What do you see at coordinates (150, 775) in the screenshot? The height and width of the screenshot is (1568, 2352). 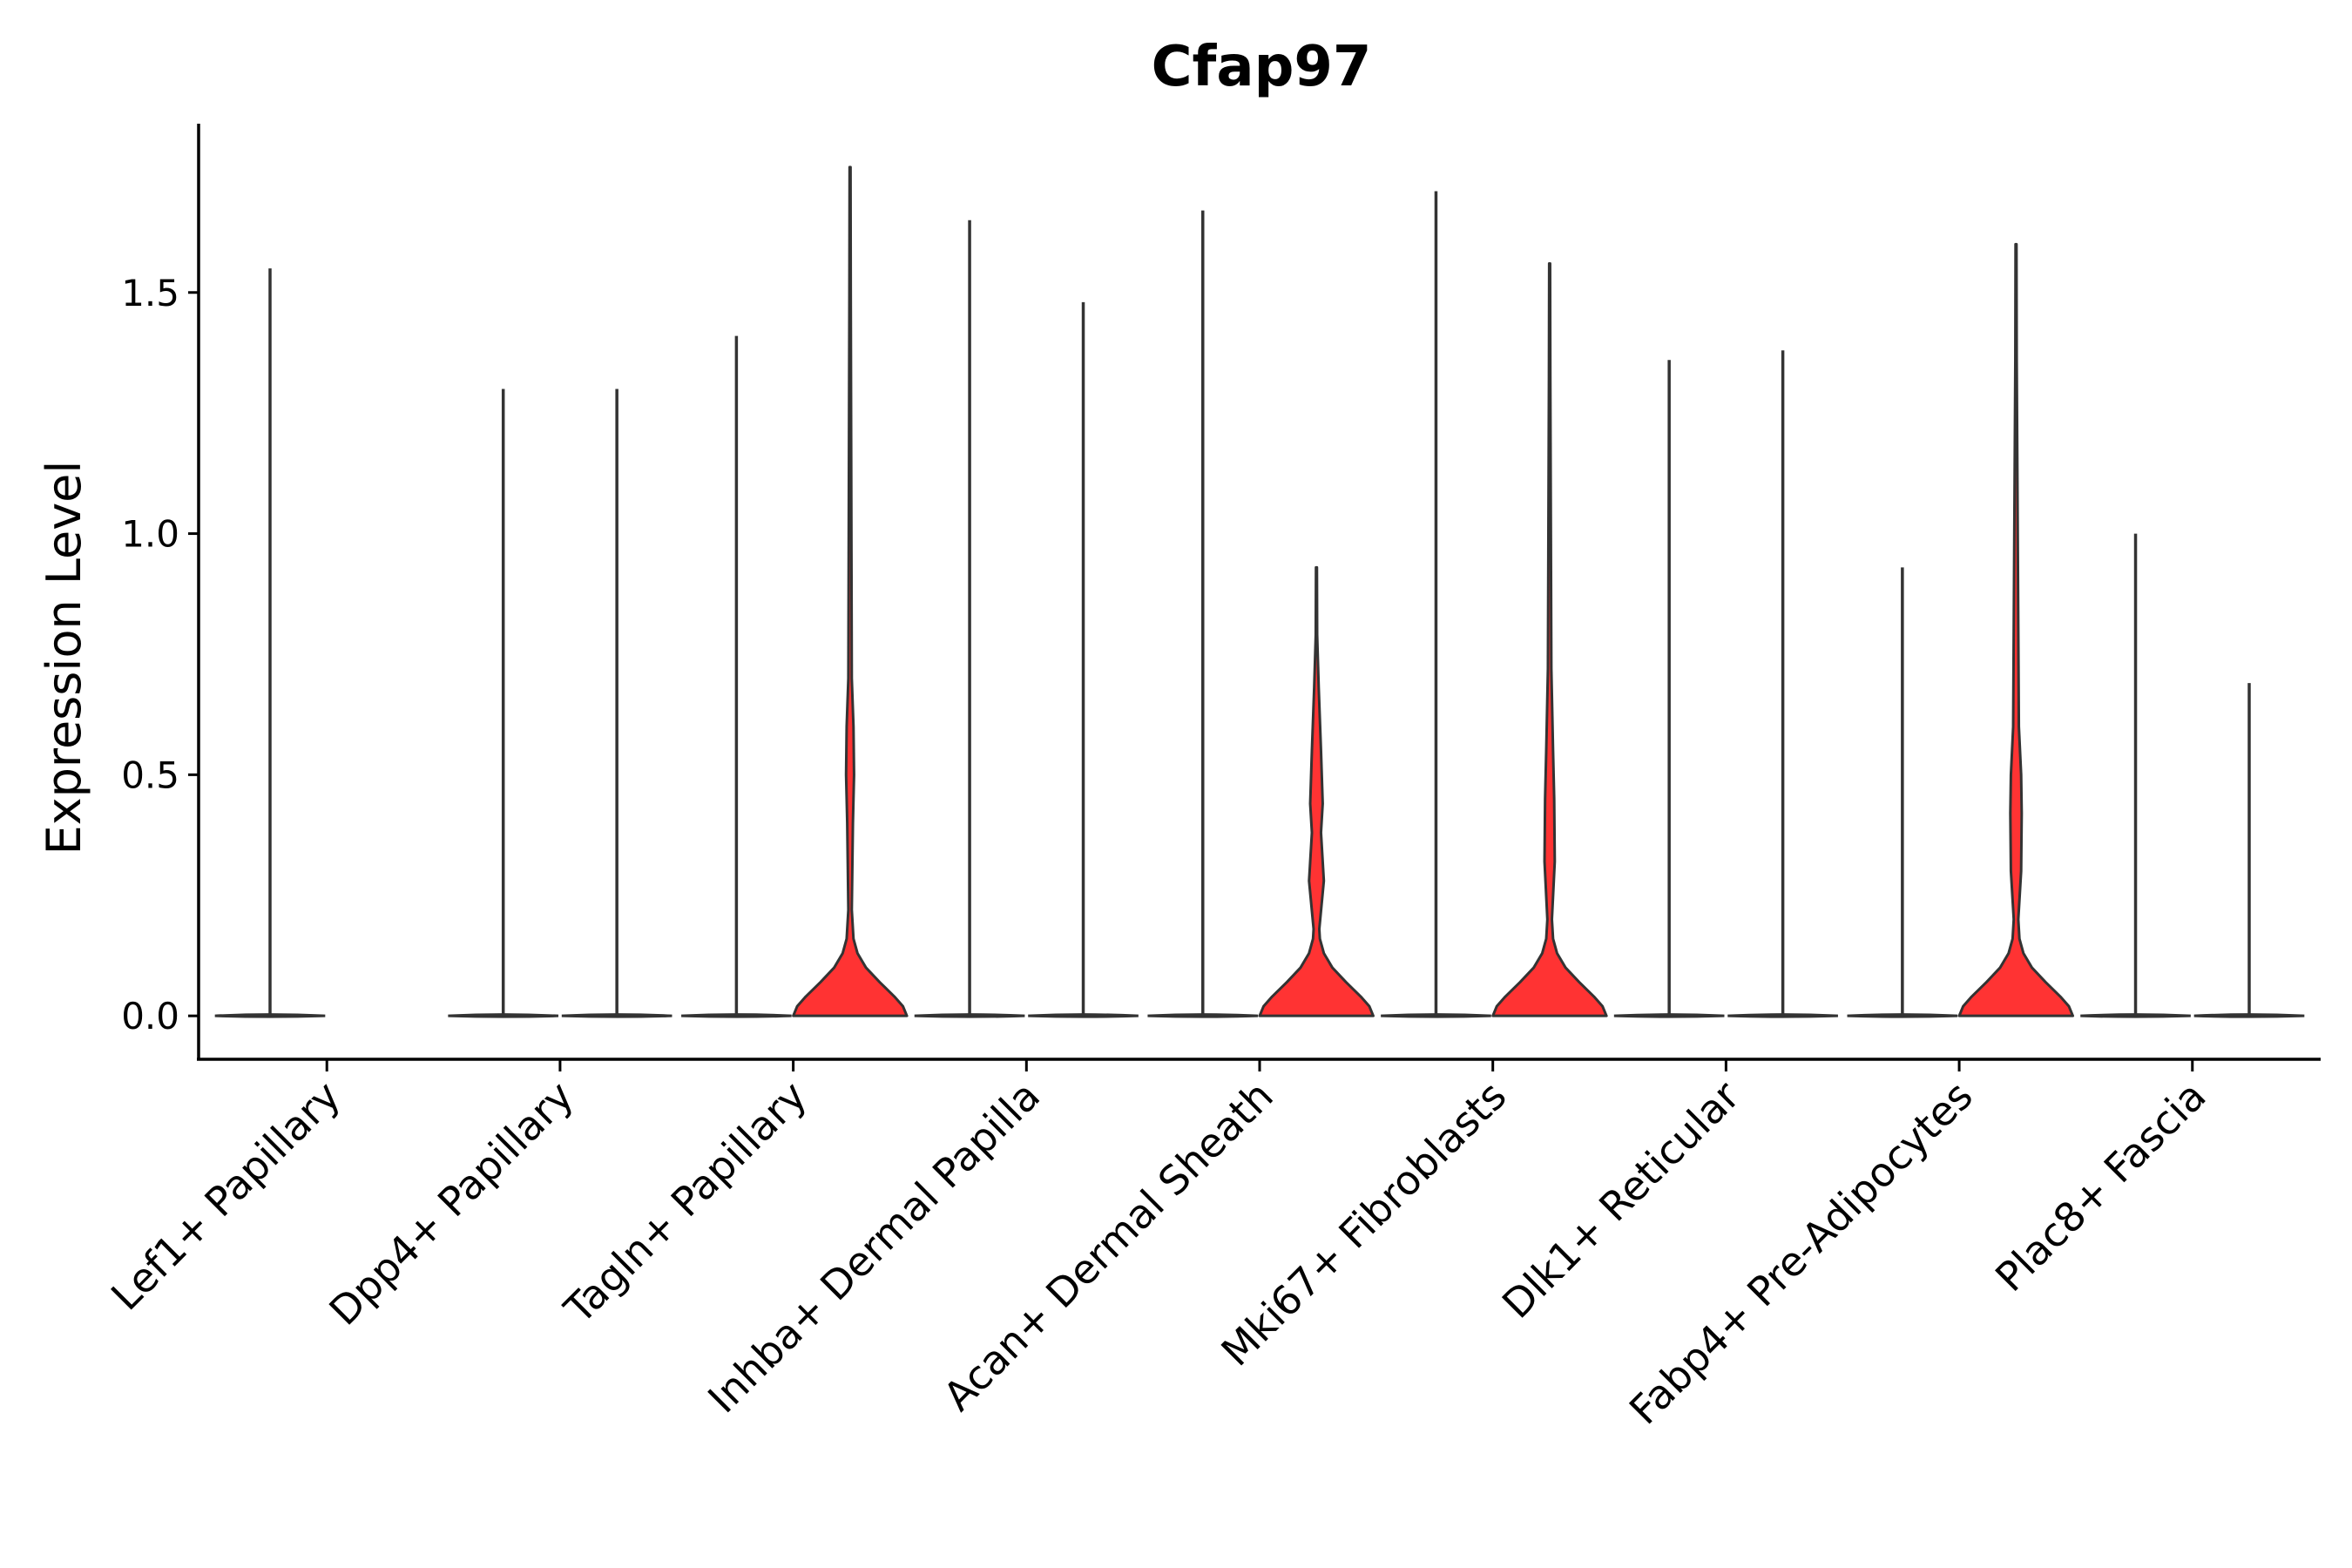 I see `y-tick-label: 0.5` at bounding box center [150, 775].